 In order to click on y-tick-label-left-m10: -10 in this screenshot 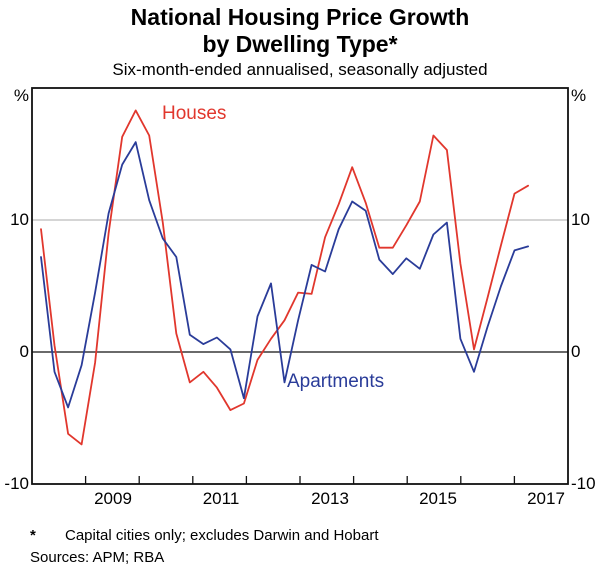, I will do `click(16, 483)`.